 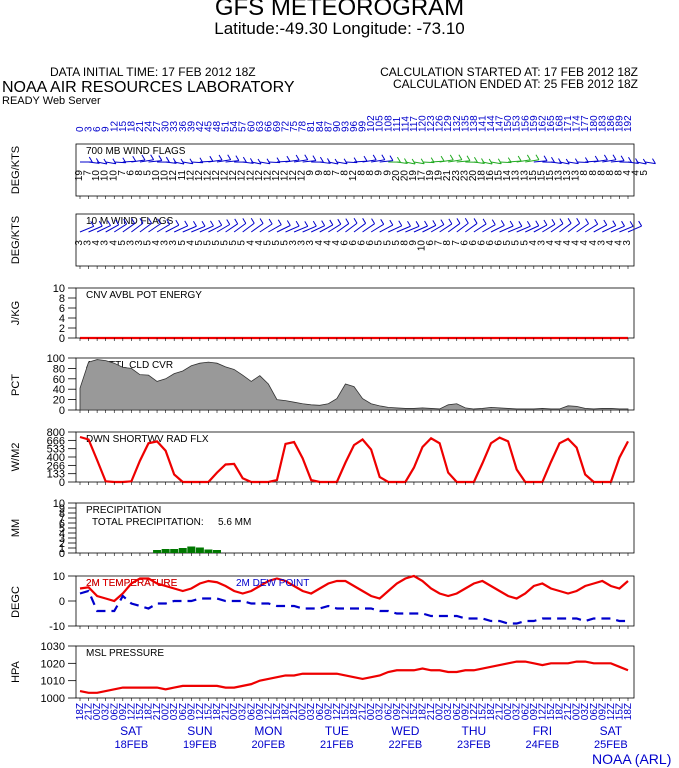 I want to click on top-hour-label: 63, so click(x=260, y=126).